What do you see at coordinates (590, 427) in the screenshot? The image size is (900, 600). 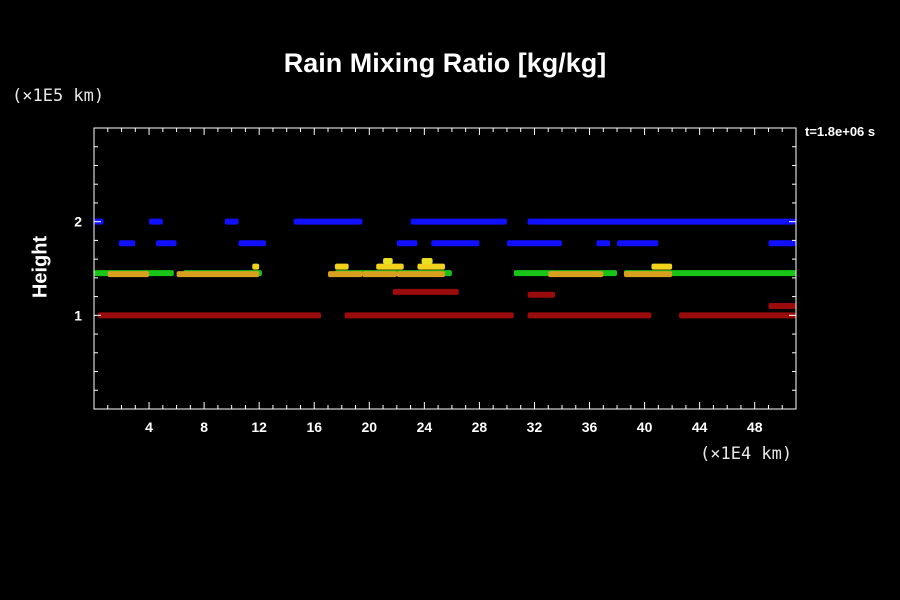 I see `x-tick-label: 36` at bounding box center [590, 427].